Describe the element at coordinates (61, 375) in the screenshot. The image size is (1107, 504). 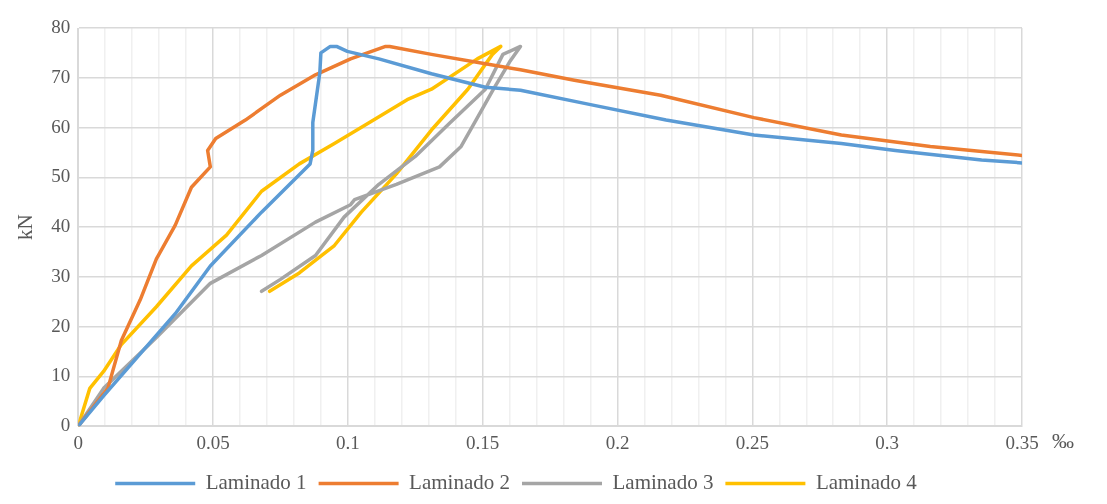
I see `y-tick-label: 10` at that location.